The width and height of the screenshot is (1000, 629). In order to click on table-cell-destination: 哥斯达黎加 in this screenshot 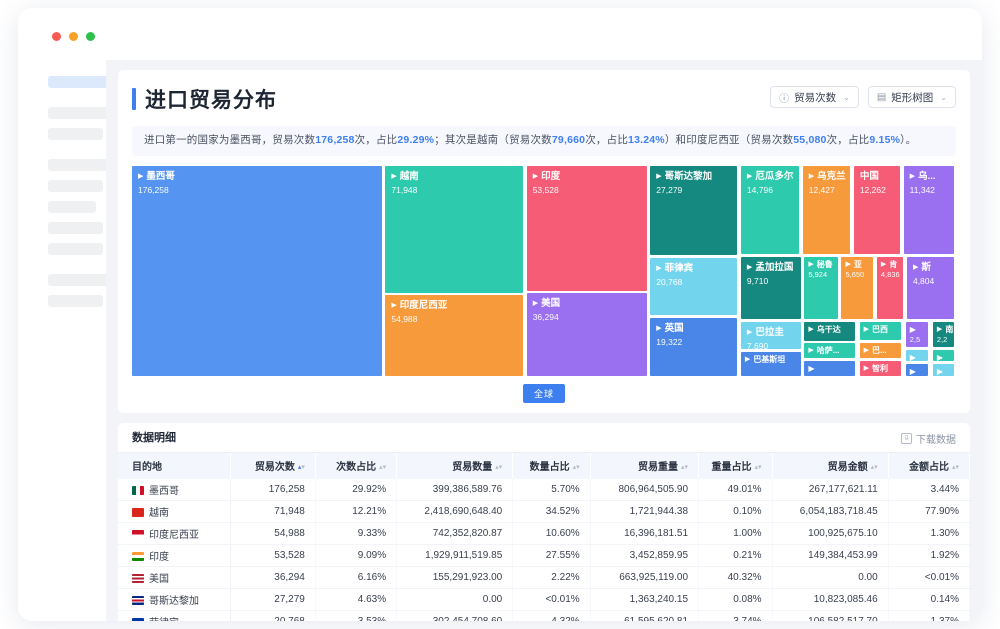, I will do `click(174, 602)`.